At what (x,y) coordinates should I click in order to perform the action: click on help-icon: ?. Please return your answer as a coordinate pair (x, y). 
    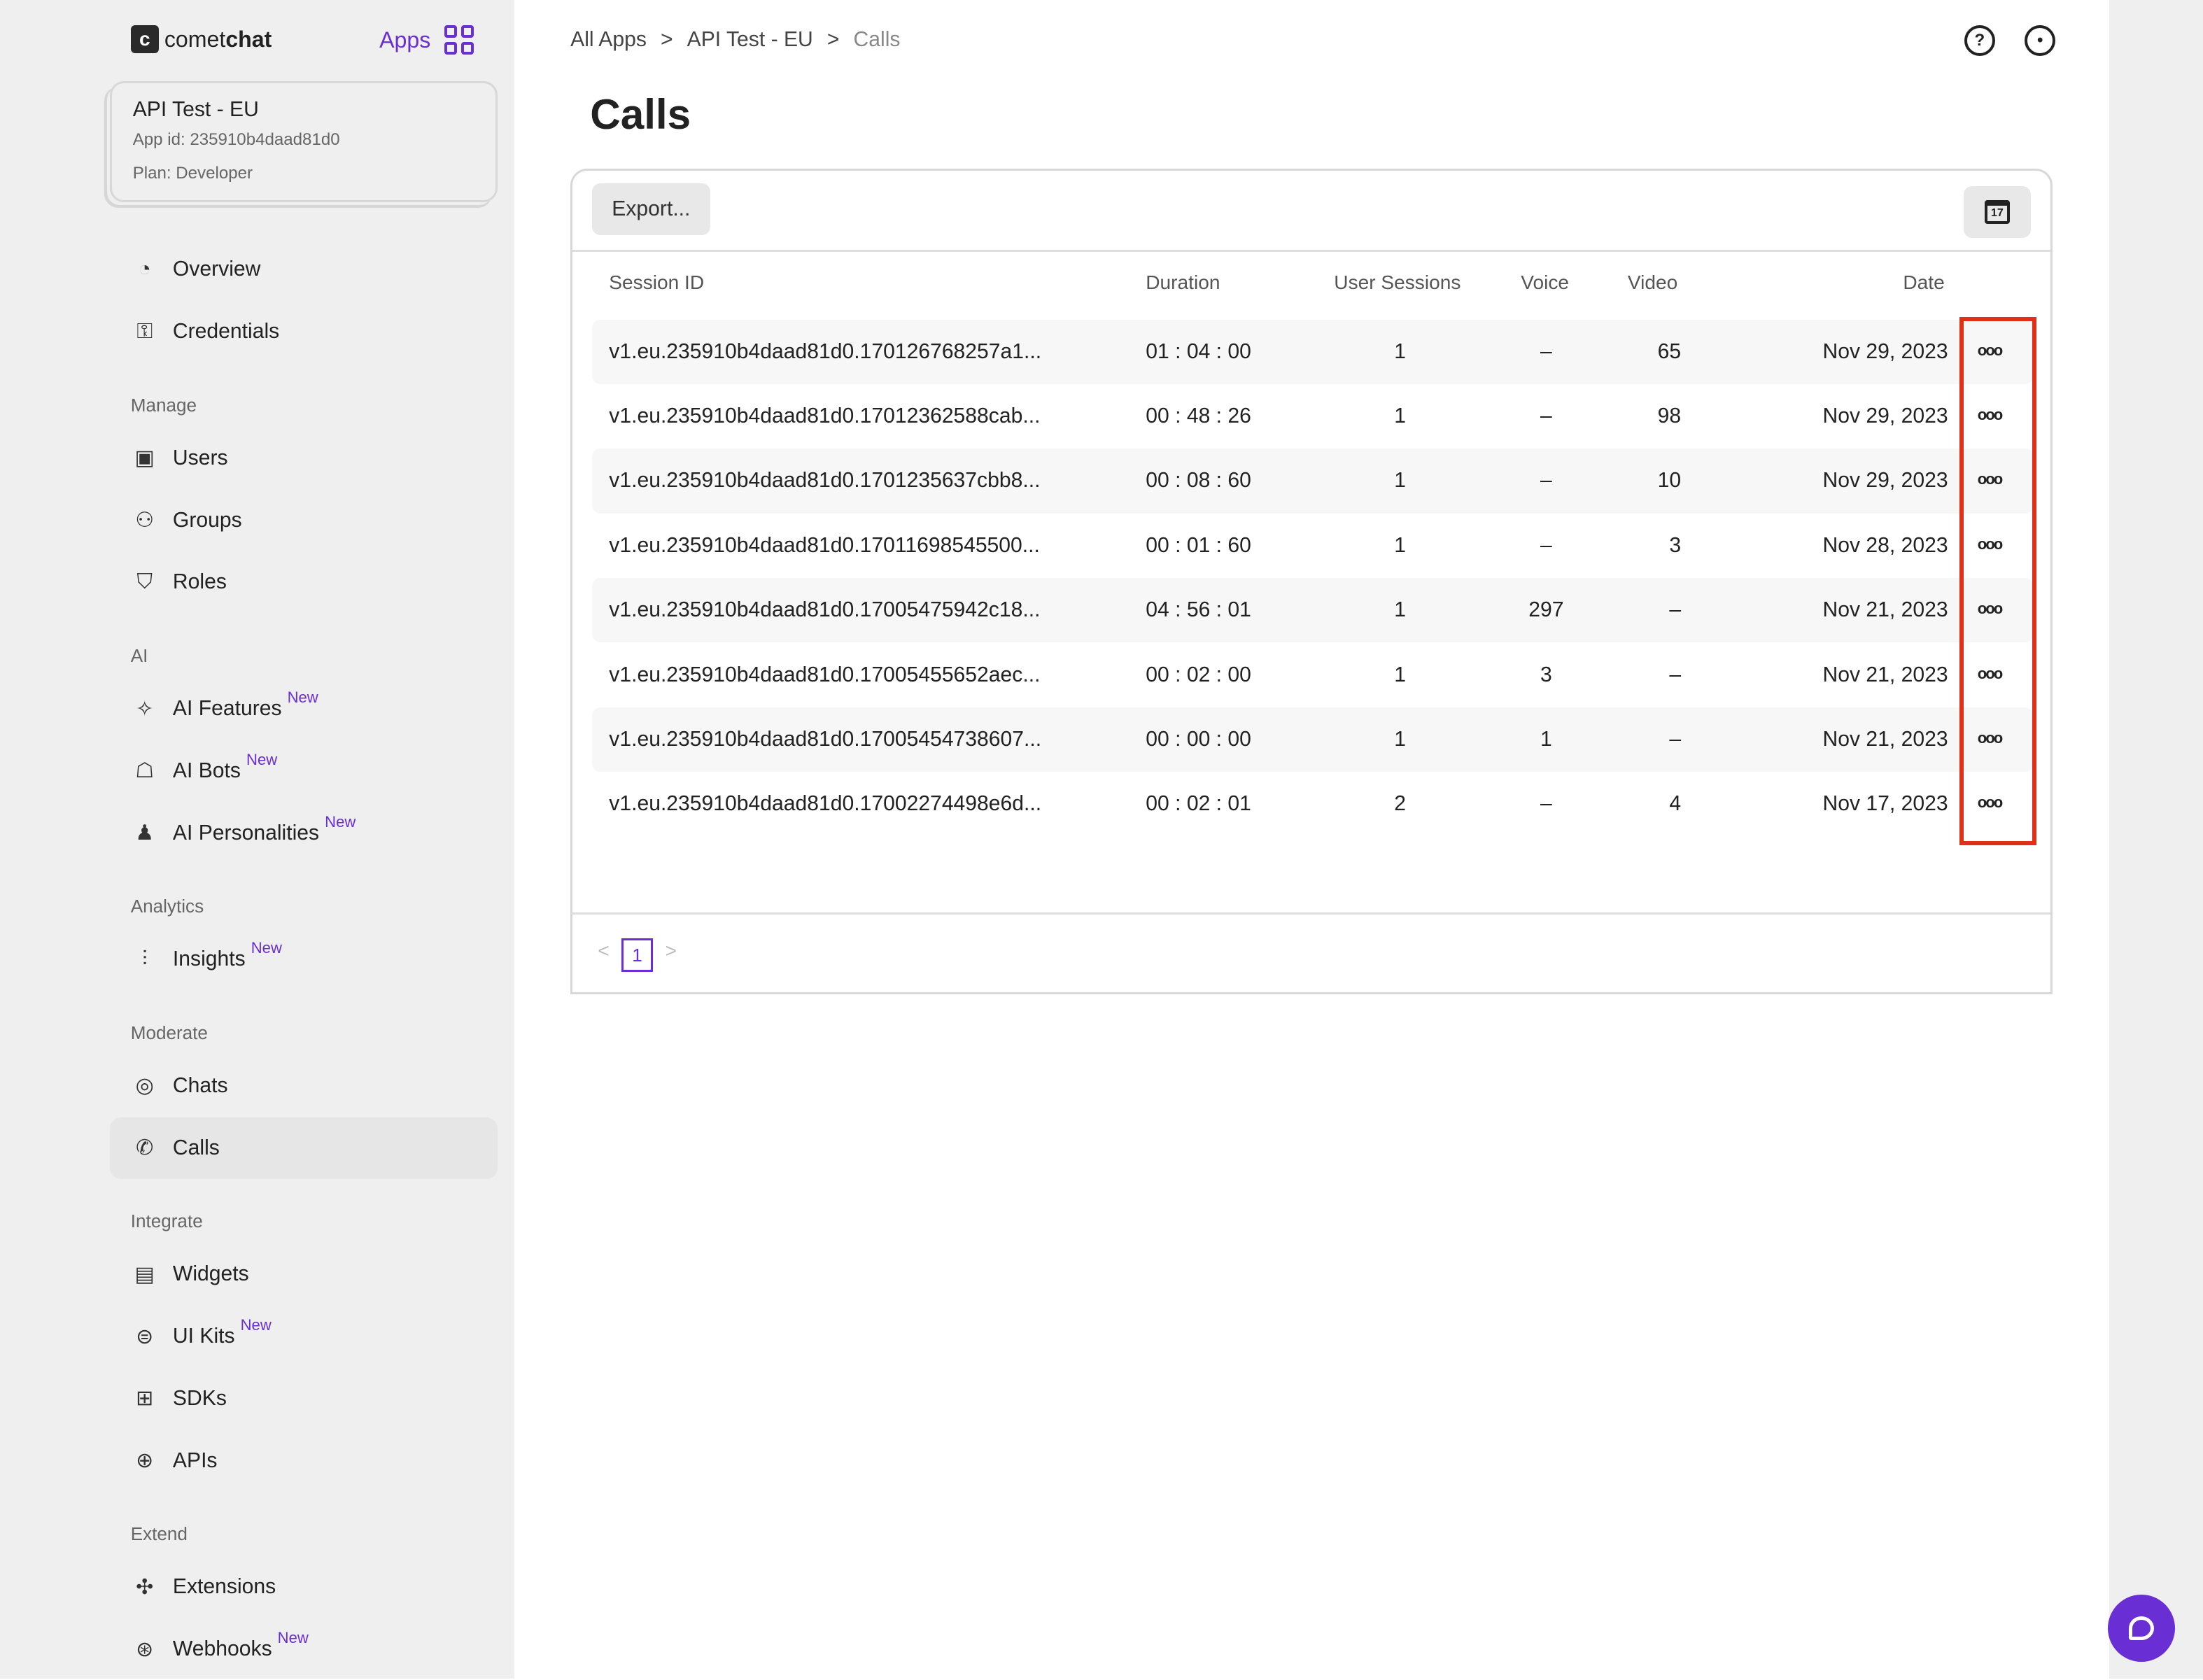
    Looking at the image, I should click on (1979, 41).